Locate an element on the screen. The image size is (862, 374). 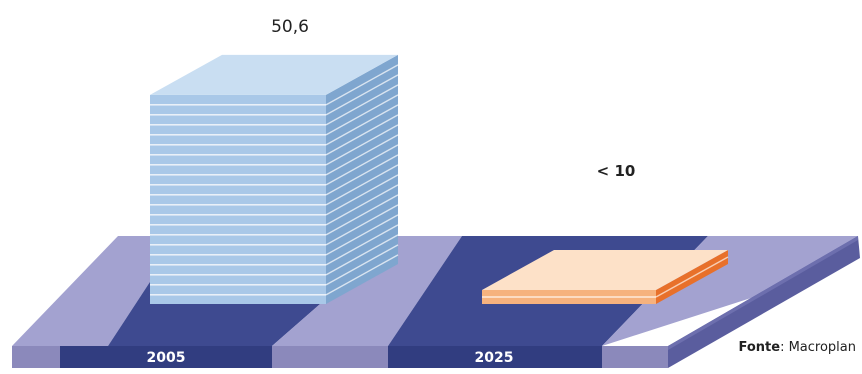
category-label-2025: 2025 is located at coordinates (494, 358).